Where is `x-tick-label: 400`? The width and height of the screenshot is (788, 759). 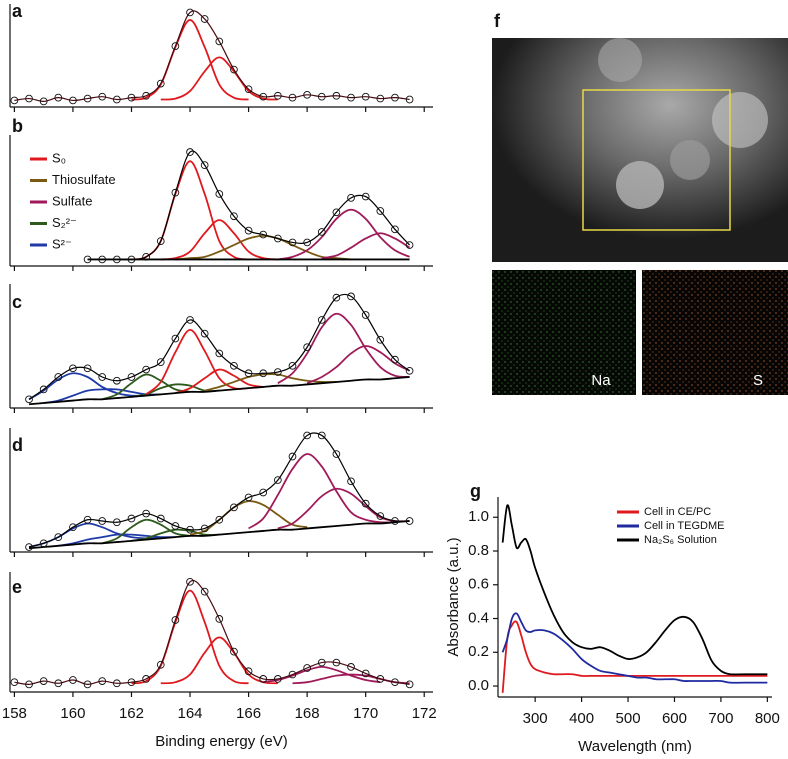 x-tick-label: 400 is located at coordinates (581, 718).